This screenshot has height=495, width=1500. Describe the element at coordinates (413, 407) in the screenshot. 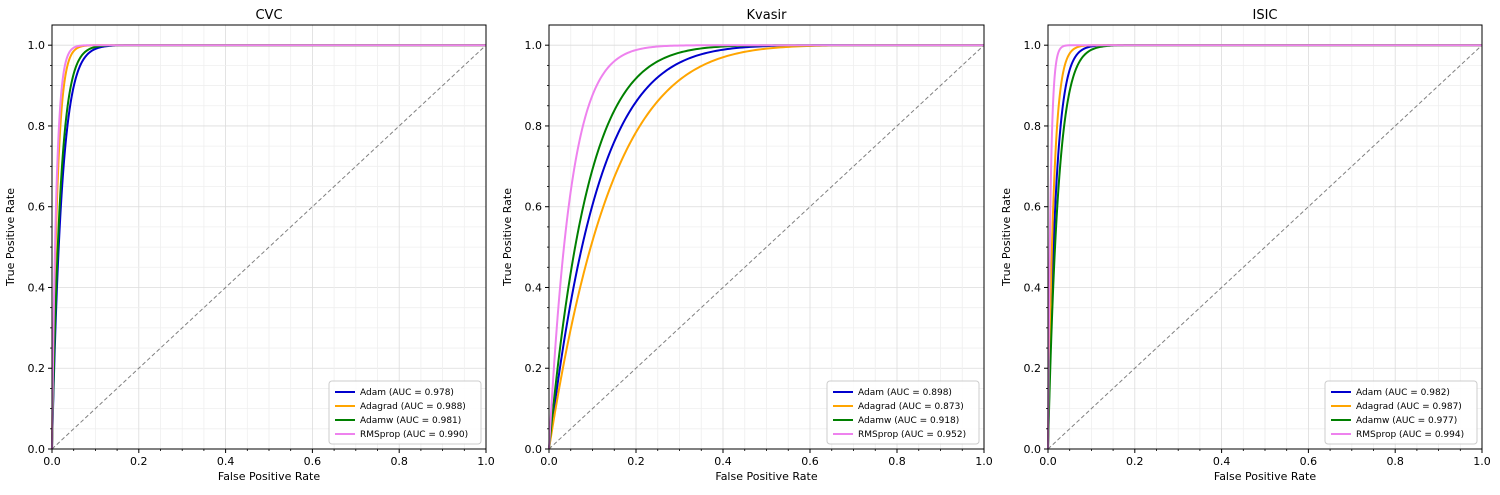

I see `legend-entry: Adagrad (AUC = 0.988)` at that location.